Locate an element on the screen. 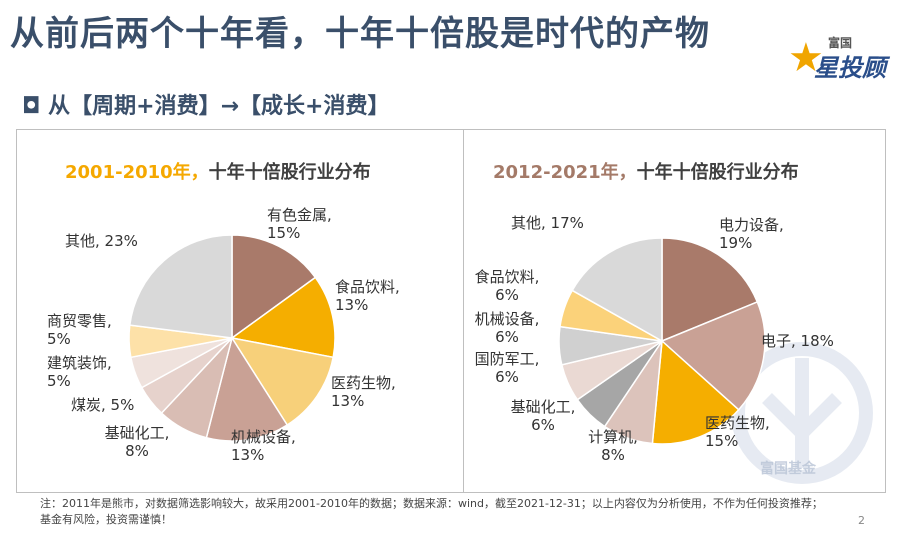 The image size is (898, 540). watermark-text: 富国基金 is located at coordinates (788, 469).